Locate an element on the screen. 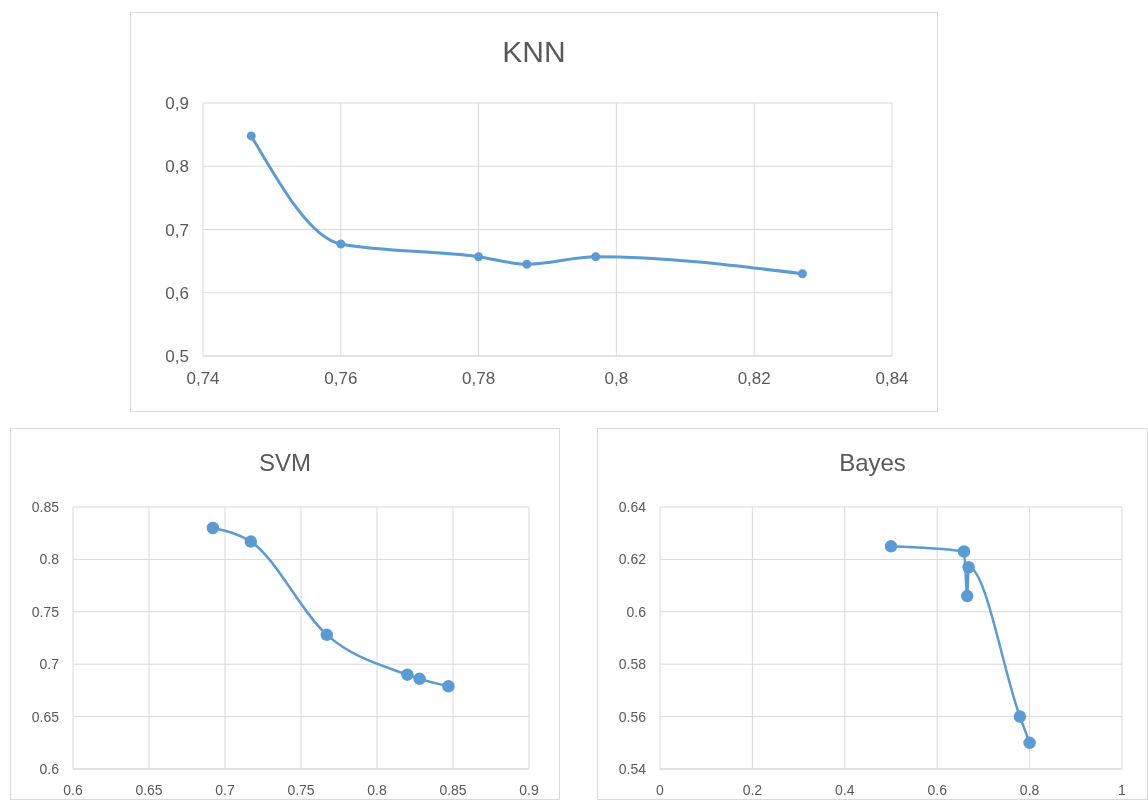  x-tick-label: 0,76 is located at coordinates (341, 379).